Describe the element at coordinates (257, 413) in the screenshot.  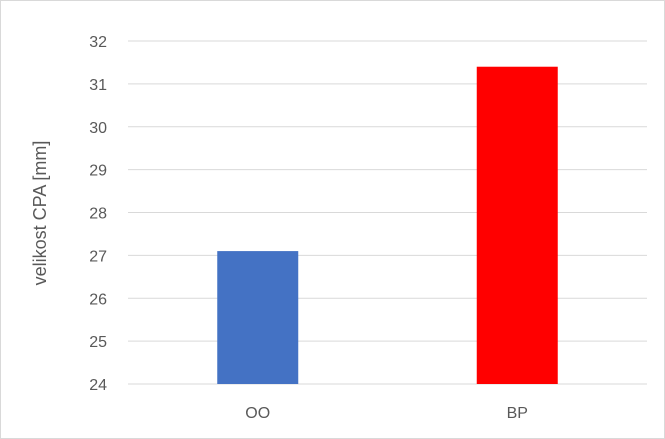
I see `x-tick-label-oo: OO` at that location.